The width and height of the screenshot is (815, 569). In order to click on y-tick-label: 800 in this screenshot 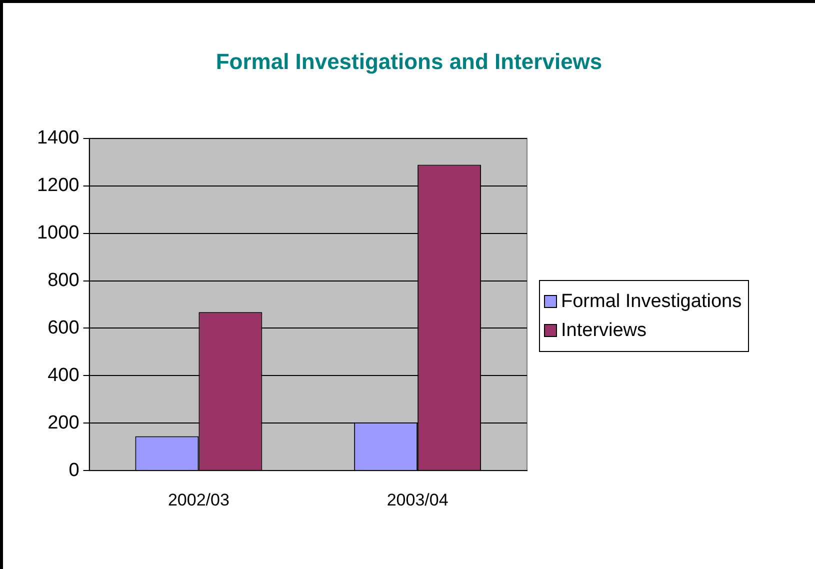, I will do `click(64, 281)`.